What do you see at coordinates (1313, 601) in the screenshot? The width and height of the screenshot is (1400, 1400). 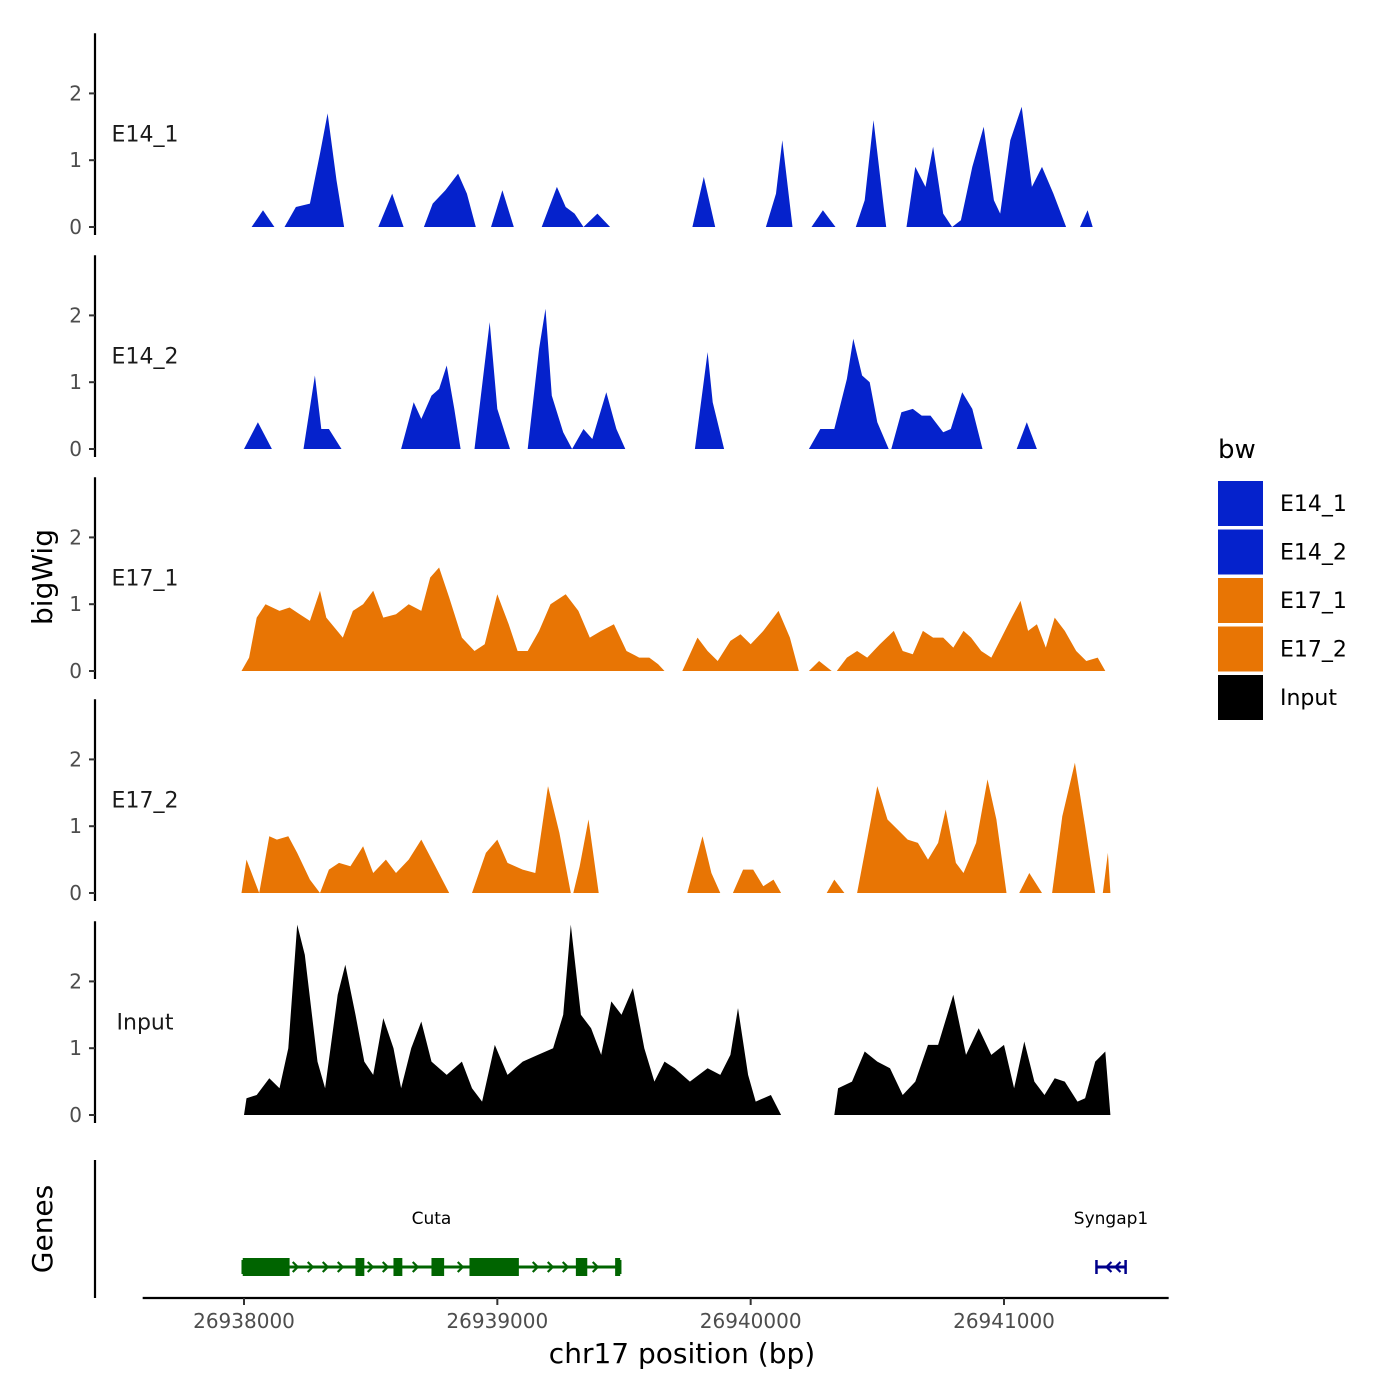 I see `legend-label: E17_1` at bounding box center [1313, 601].